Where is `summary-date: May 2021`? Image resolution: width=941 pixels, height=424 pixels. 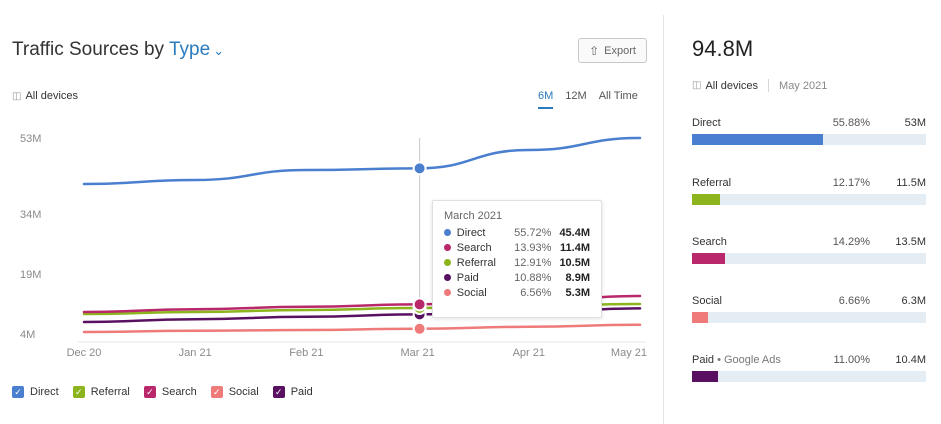 summary-date: May 2021 is located at coordinates (803, 85).